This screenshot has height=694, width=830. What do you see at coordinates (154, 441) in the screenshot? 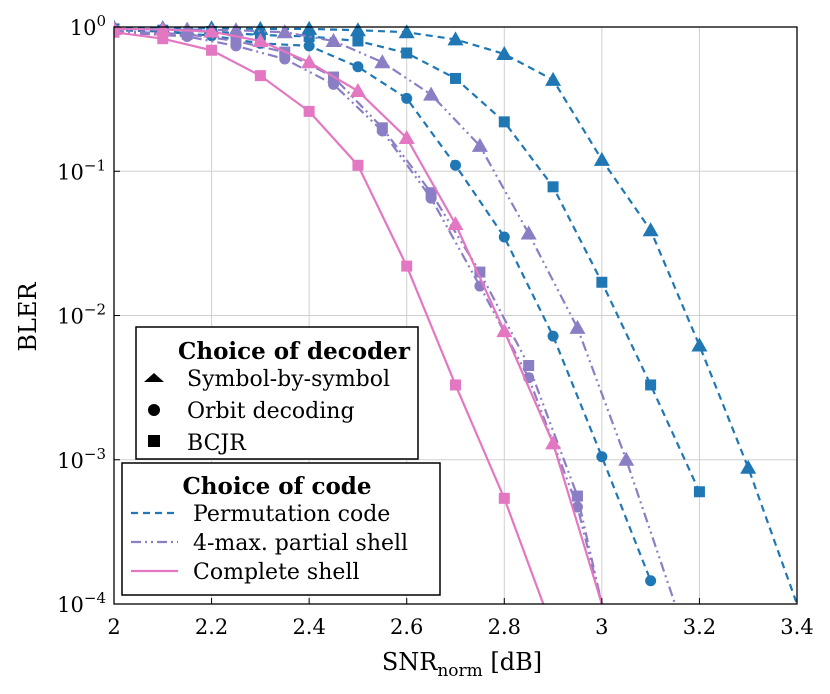
I see `square-marker-icon` at bounding box center [154, 441].